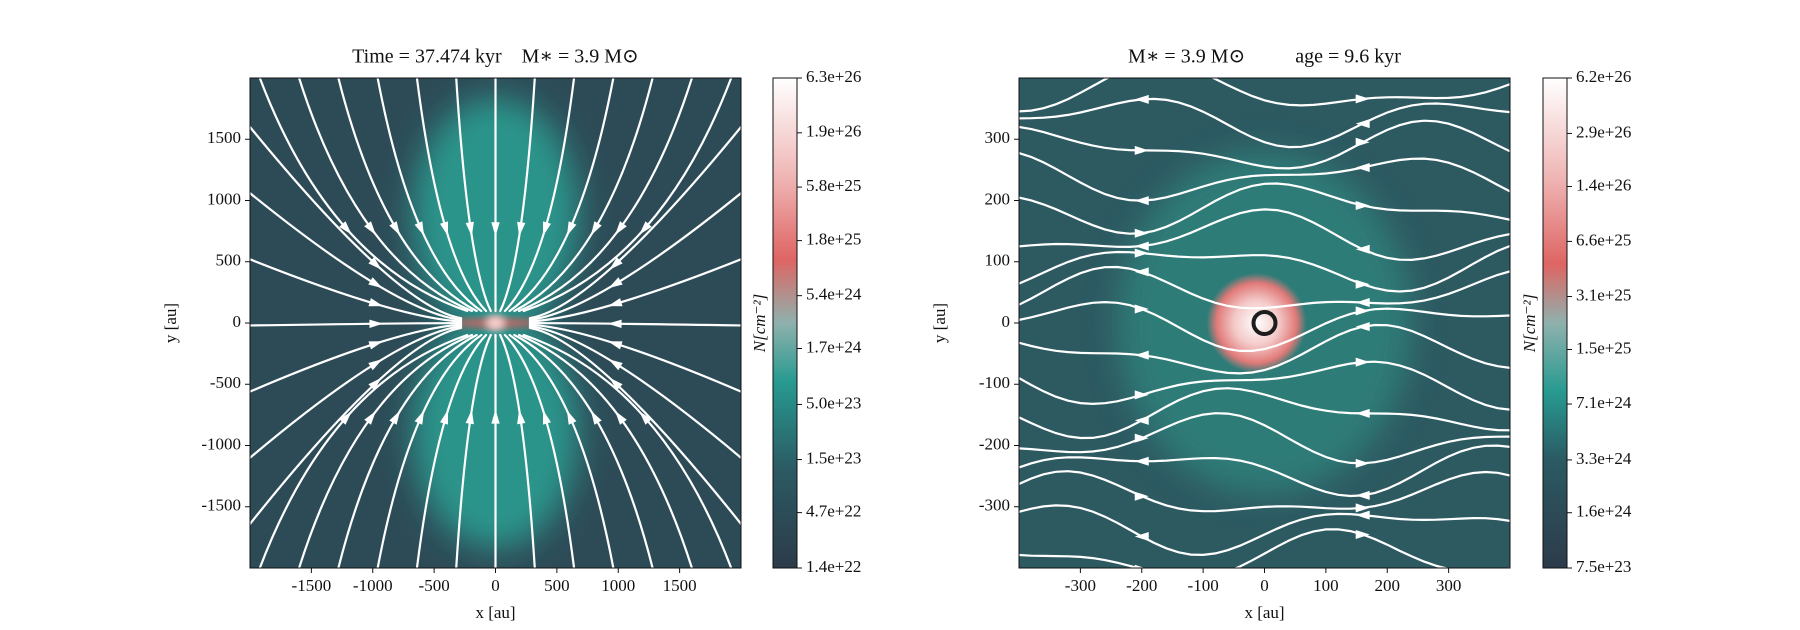 The image size is (1800, 630). What do you see at coordinates (994, 382) in the screenshot?
I see `y-tick-label: -100` at bounding box center [994, 382].